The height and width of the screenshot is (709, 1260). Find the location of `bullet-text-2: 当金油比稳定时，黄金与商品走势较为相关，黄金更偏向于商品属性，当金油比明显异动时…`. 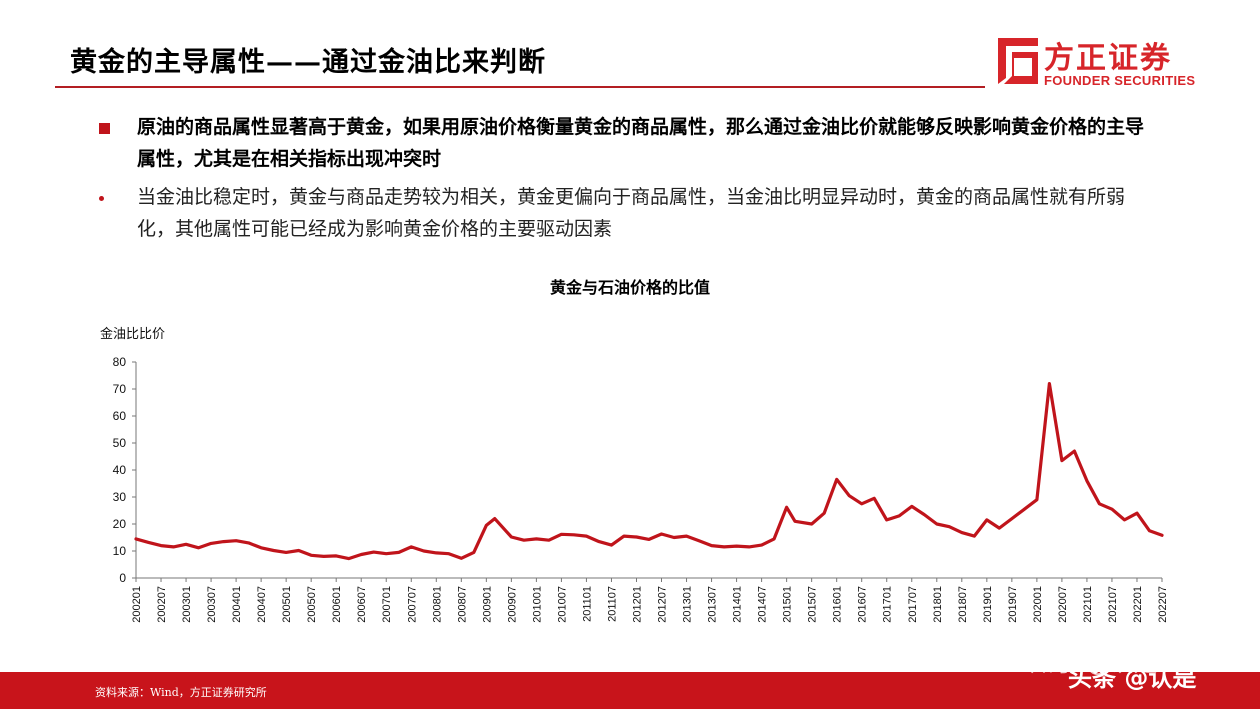

bullet-text-2: 当金油比稳定时，黄金与商品走势较为相关，黄金更偏向于商品属性，当金油比明显异动时… is located at coordinates (631, 213).